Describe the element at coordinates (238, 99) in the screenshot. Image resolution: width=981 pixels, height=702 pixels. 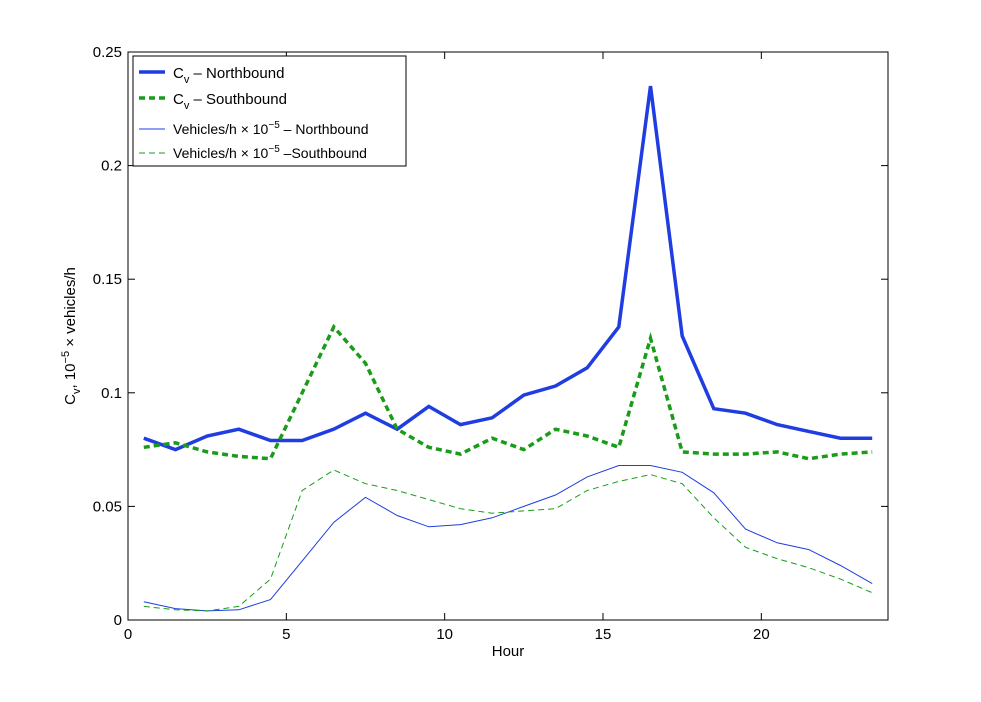
I see `legend-label-cv-southbound-rest: – Southbound` at that location.